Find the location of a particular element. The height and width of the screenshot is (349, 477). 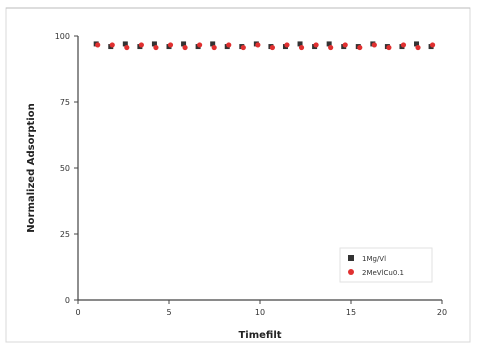

x-tick-label: 20 is located at coordinates (442, 312).